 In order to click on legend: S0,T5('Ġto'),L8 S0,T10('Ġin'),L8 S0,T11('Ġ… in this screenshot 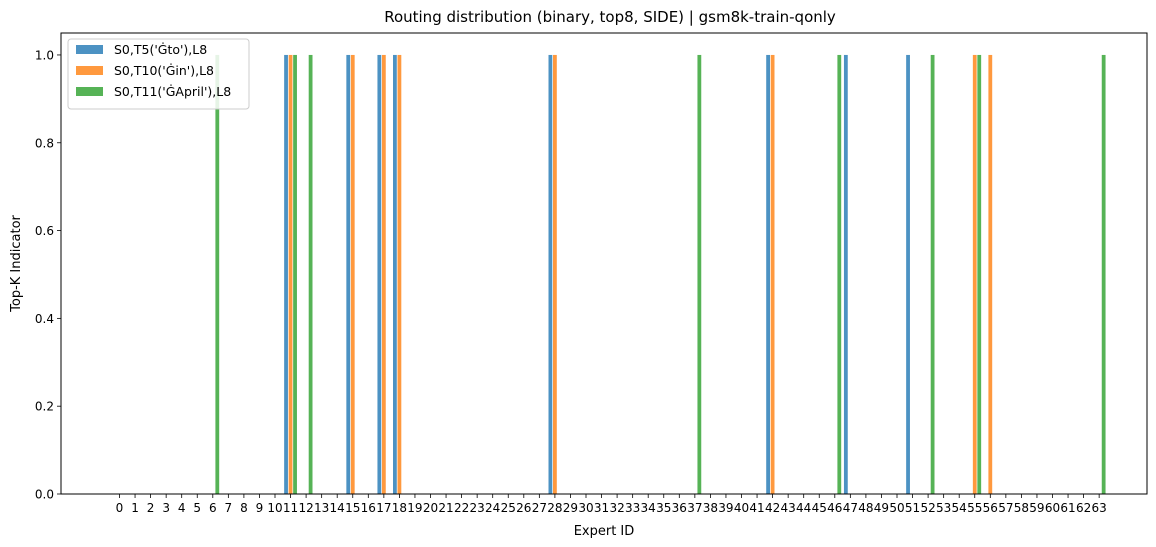, I will do `click(158, 74)`.